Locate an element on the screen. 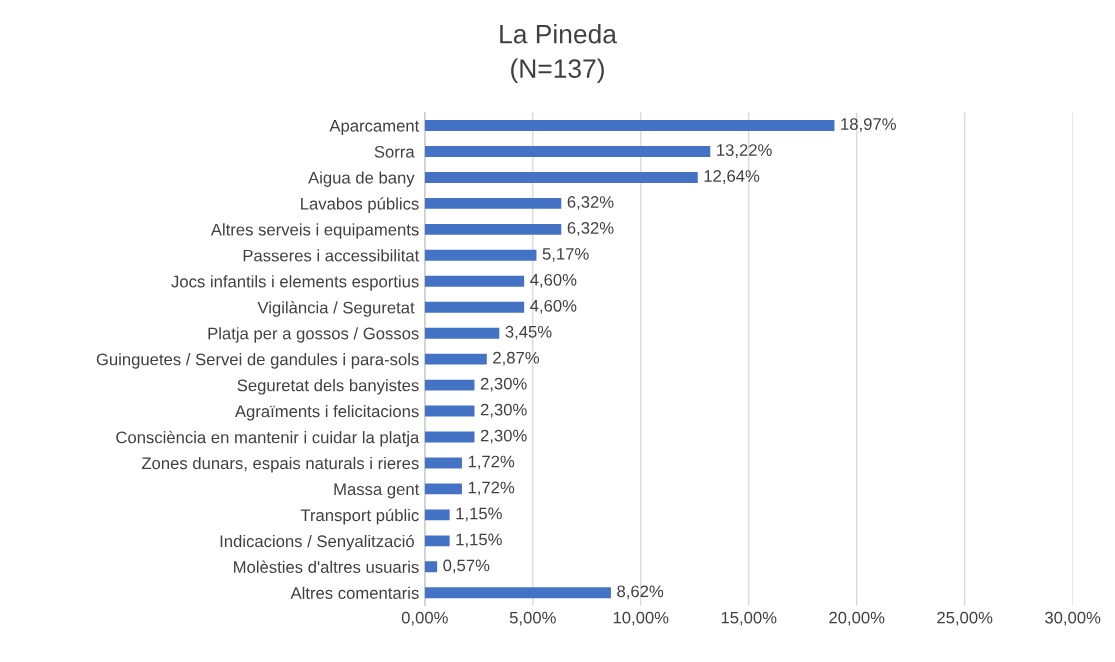 This screenshot has height=662, width=1115. y-tick-label: Sorra is located at coordinates (394, 151).